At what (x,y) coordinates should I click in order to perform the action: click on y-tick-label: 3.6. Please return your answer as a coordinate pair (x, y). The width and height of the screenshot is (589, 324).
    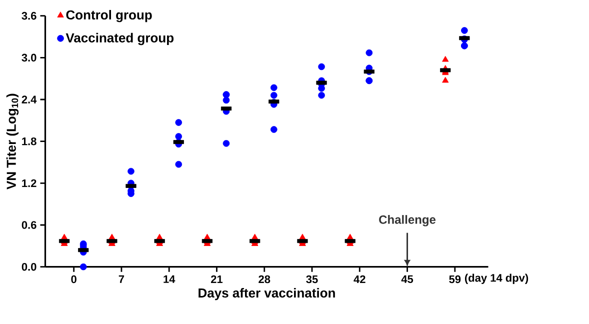
    Looking at the image, I should click on (29, 16).